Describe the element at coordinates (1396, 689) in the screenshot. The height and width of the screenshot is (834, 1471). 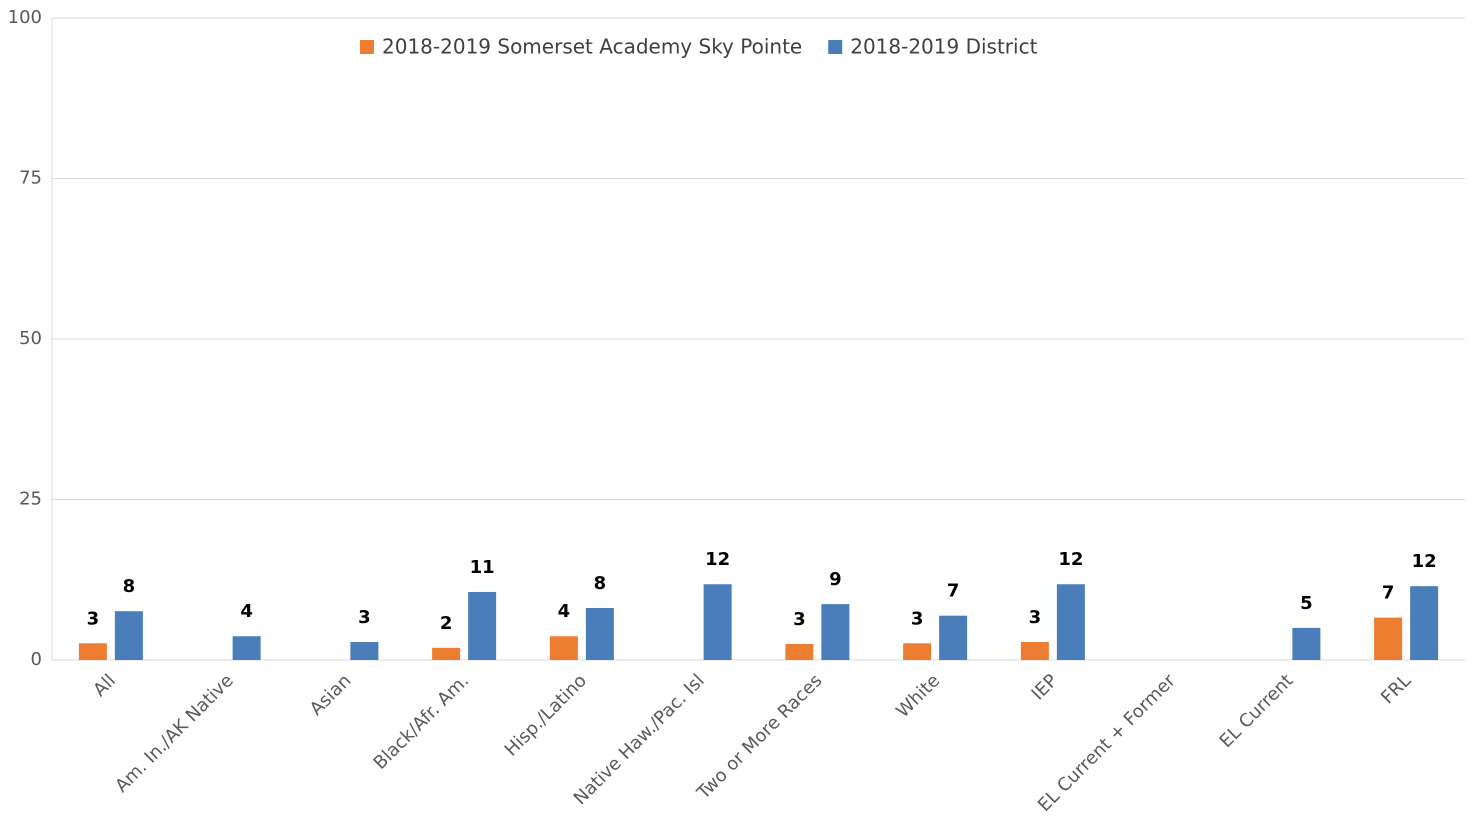
I see `x-tick-label: FRL` at that location.